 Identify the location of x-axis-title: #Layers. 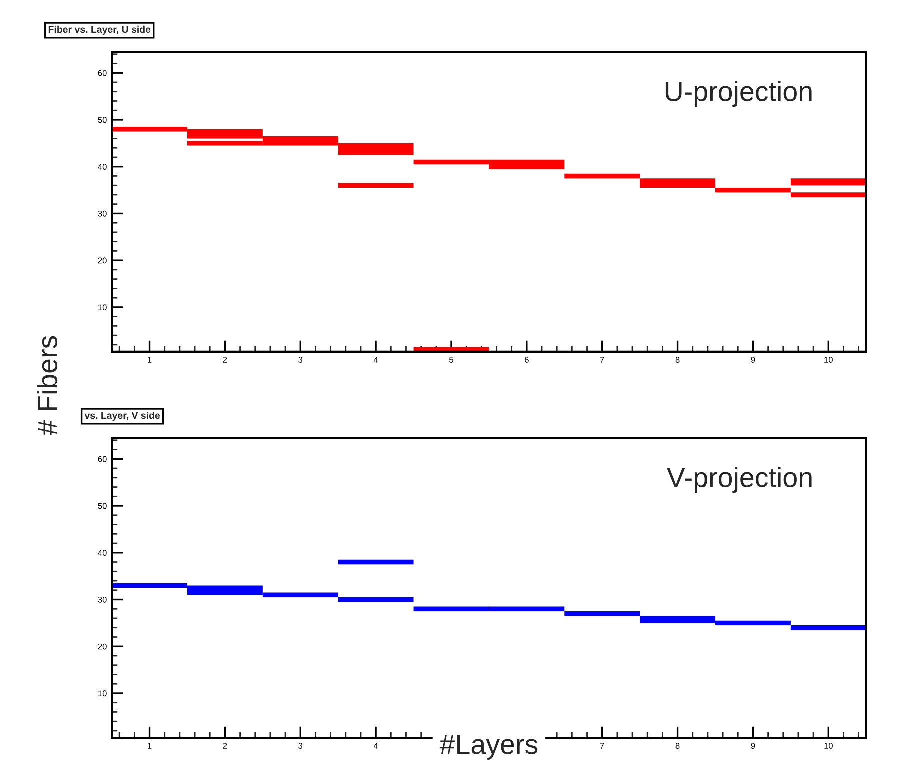
(489, 747).